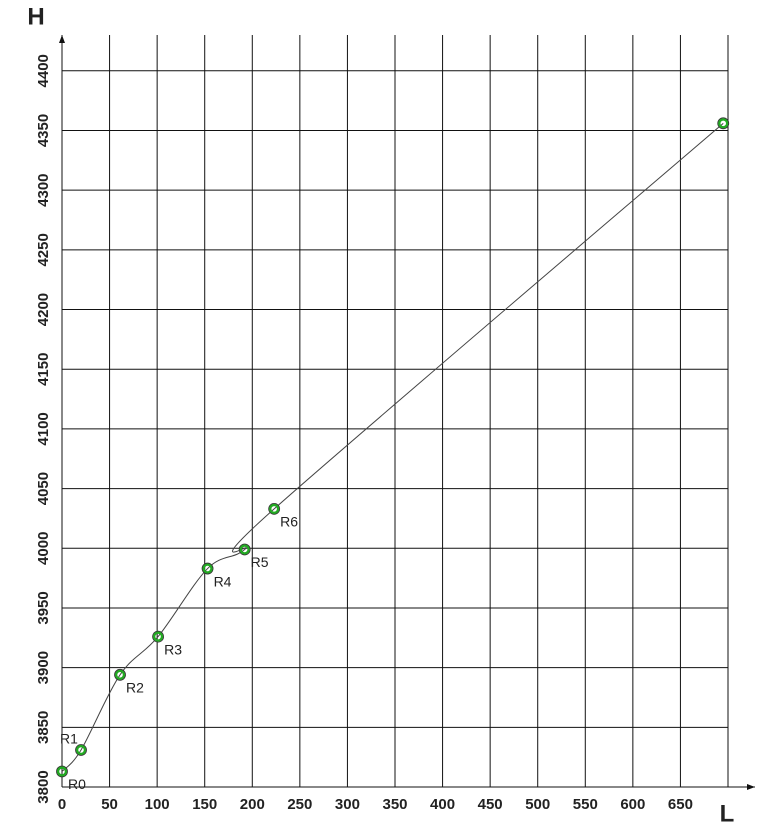  Describe the element at coordinates (135, 687) in the screenshot. I see `point-label: R2` at that location.